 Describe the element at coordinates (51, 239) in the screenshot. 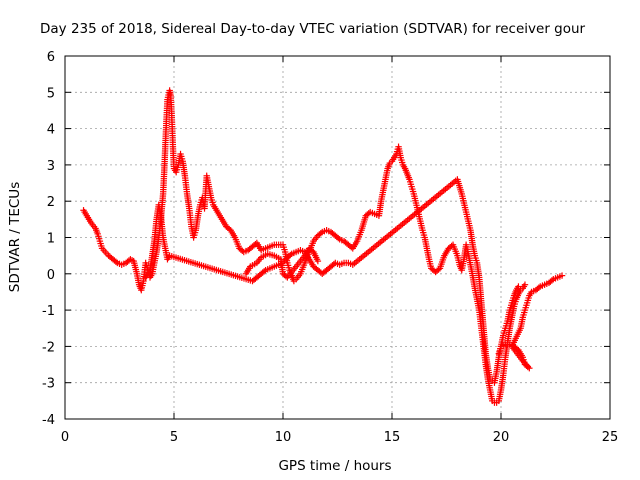

I see `y-tick-label: 1` at that location.